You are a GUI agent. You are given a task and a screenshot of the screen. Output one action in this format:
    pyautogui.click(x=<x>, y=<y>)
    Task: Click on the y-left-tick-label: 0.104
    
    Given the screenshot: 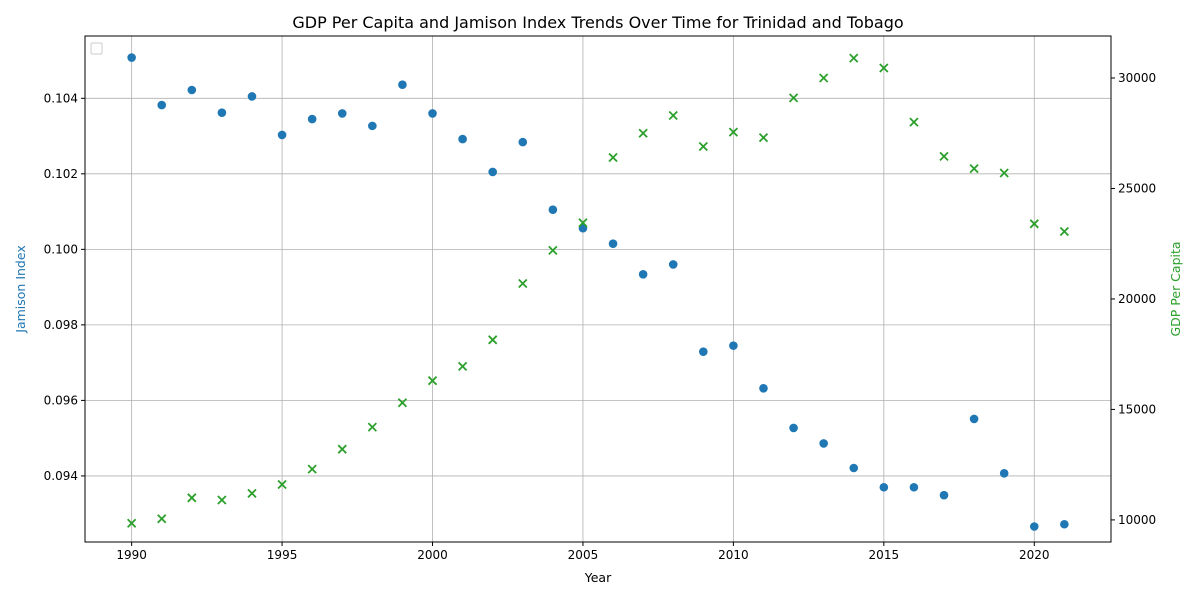 What is the action you would take?
    pyautogui.click(x=61, y=98)
    